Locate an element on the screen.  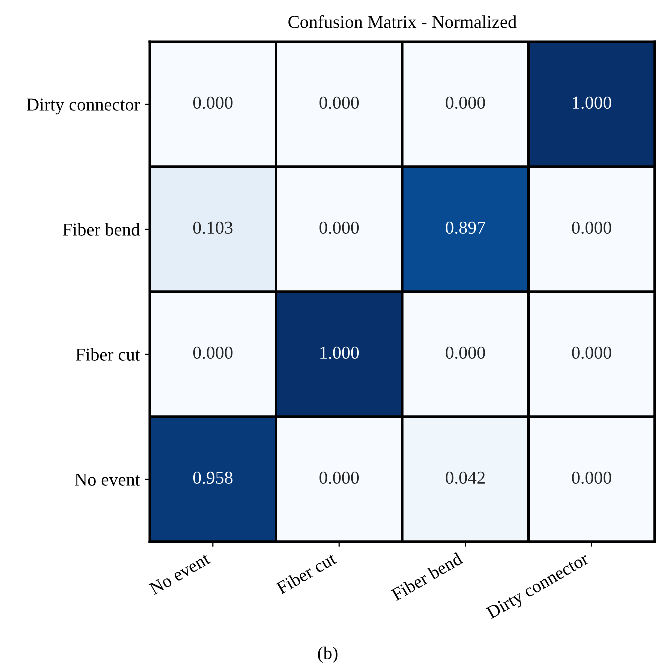
chart-title: Confusion Matrix - Normalized is located at coordinates (402, 21).